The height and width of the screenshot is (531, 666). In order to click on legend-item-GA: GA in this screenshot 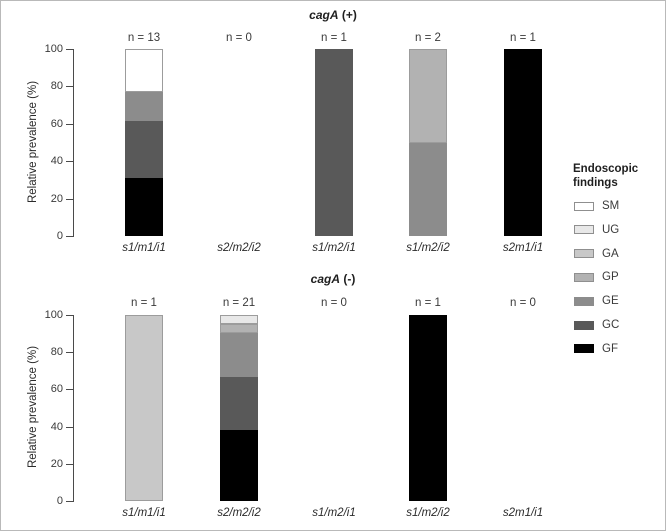, I will do `click(596, 254)`.